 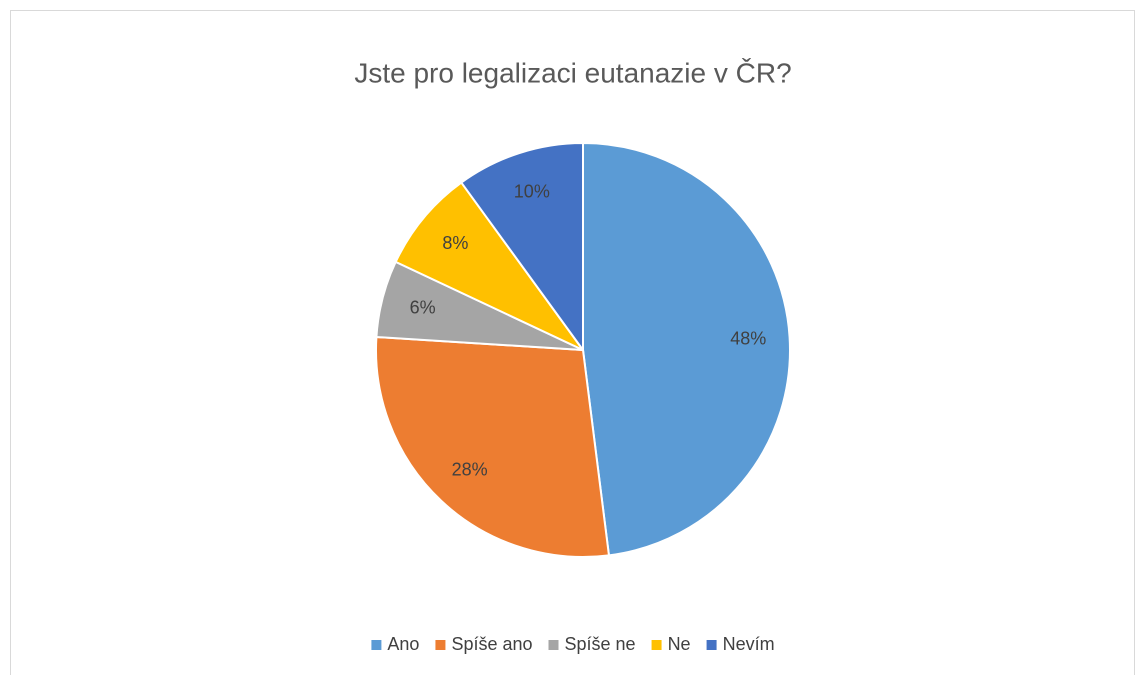 I want to click on data-label: 10%, so click(x=532, y=191).